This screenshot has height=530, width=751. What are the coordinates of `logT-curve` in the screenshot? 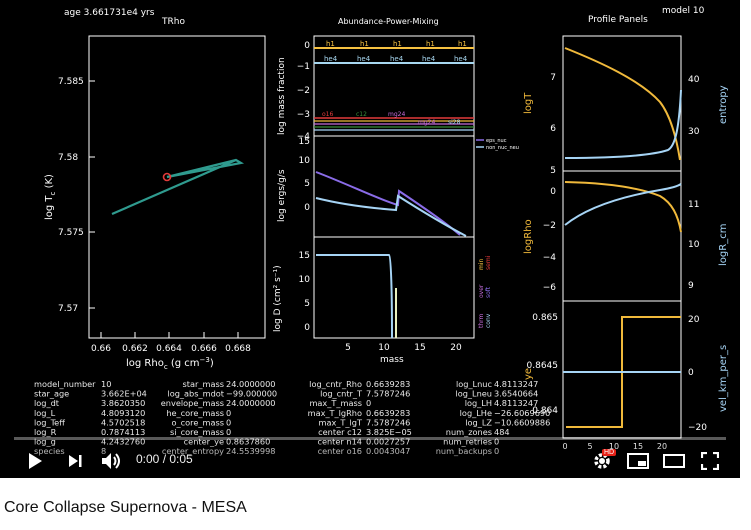 It's located at (622, 104).